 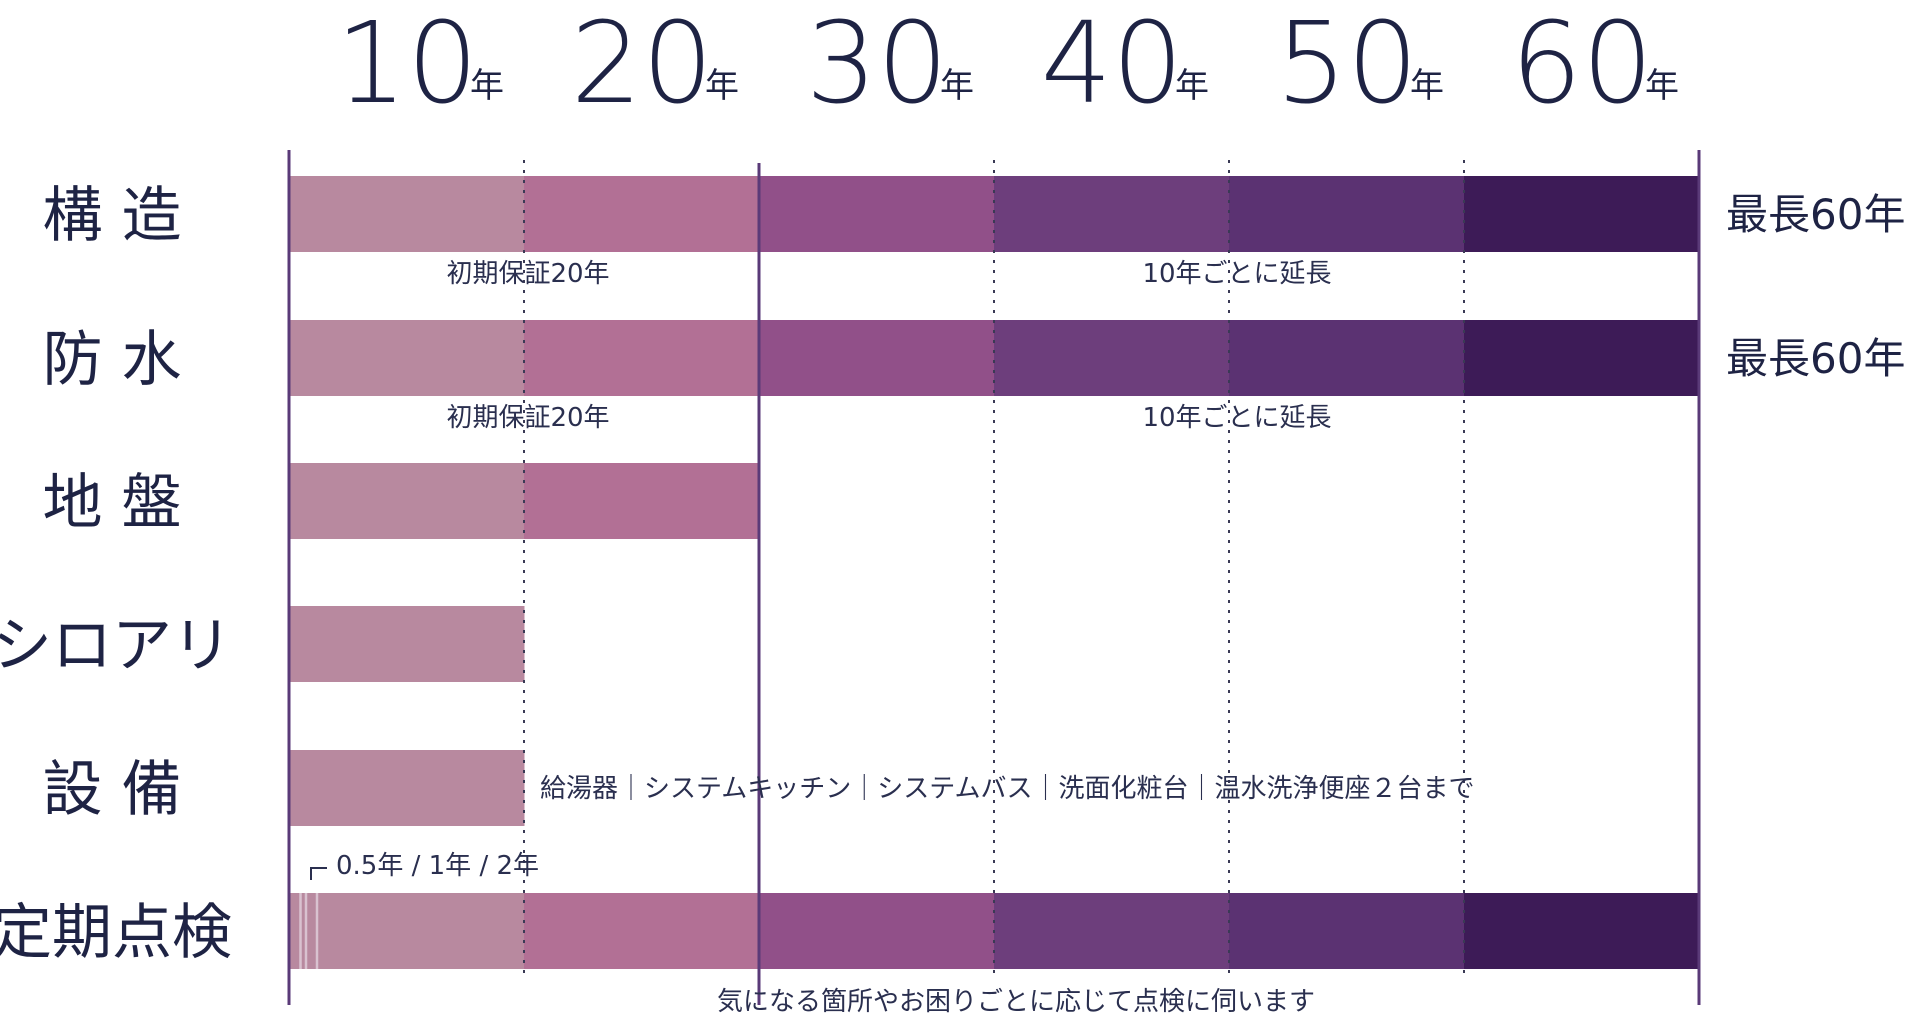 I want to click on category-label: 地 盤, so click(x=111, y=503).